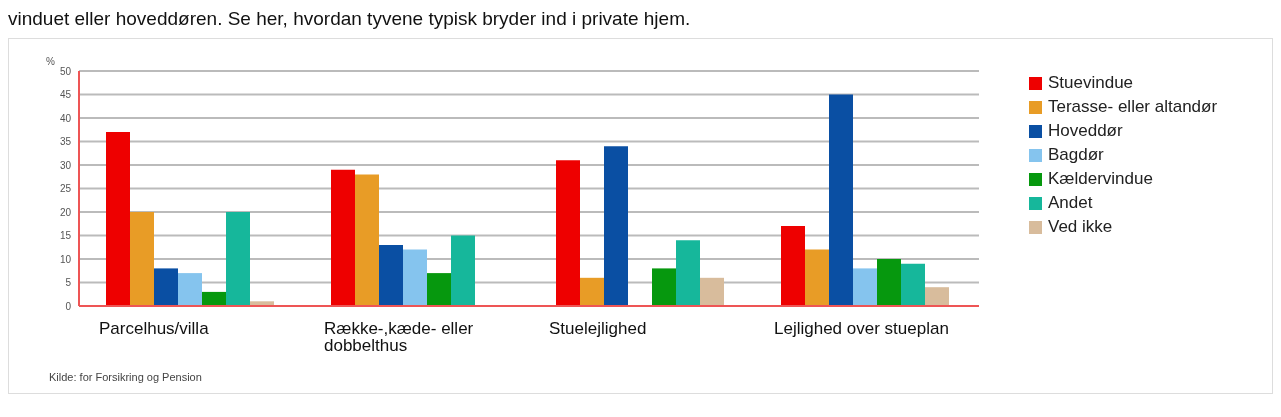 The height and width of the screenshot is (417, 1281). What do you see at coordinates (125, 378) in the screenshot?
I see `text: Kilde: for Forsikring og Pension` at bounding box center [125, 378].